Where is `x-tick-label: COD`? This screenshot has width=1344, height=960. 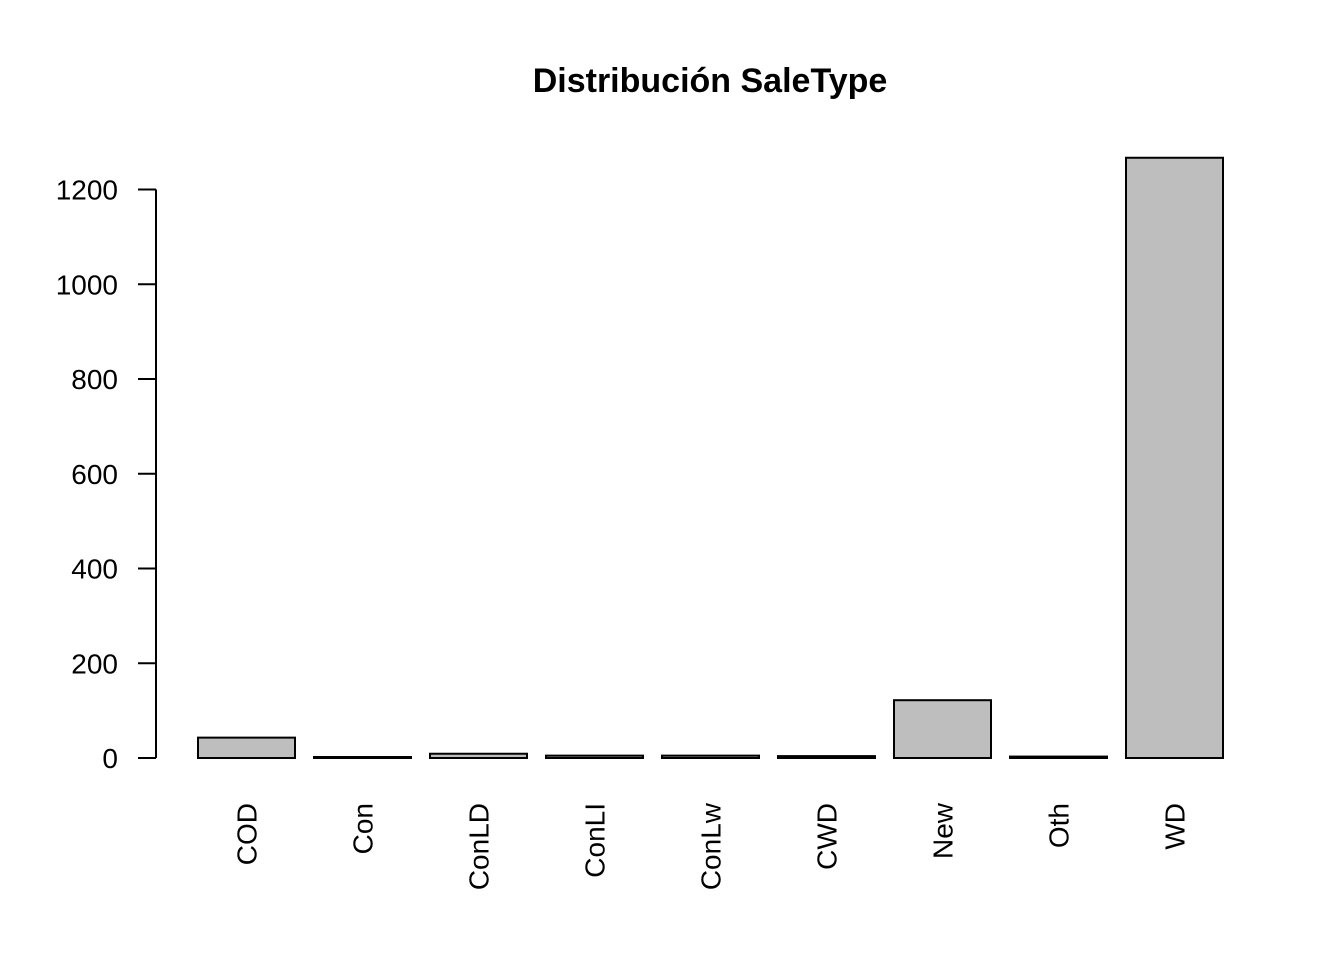 x-tick-label: COD is located at coordinates (247, 834).